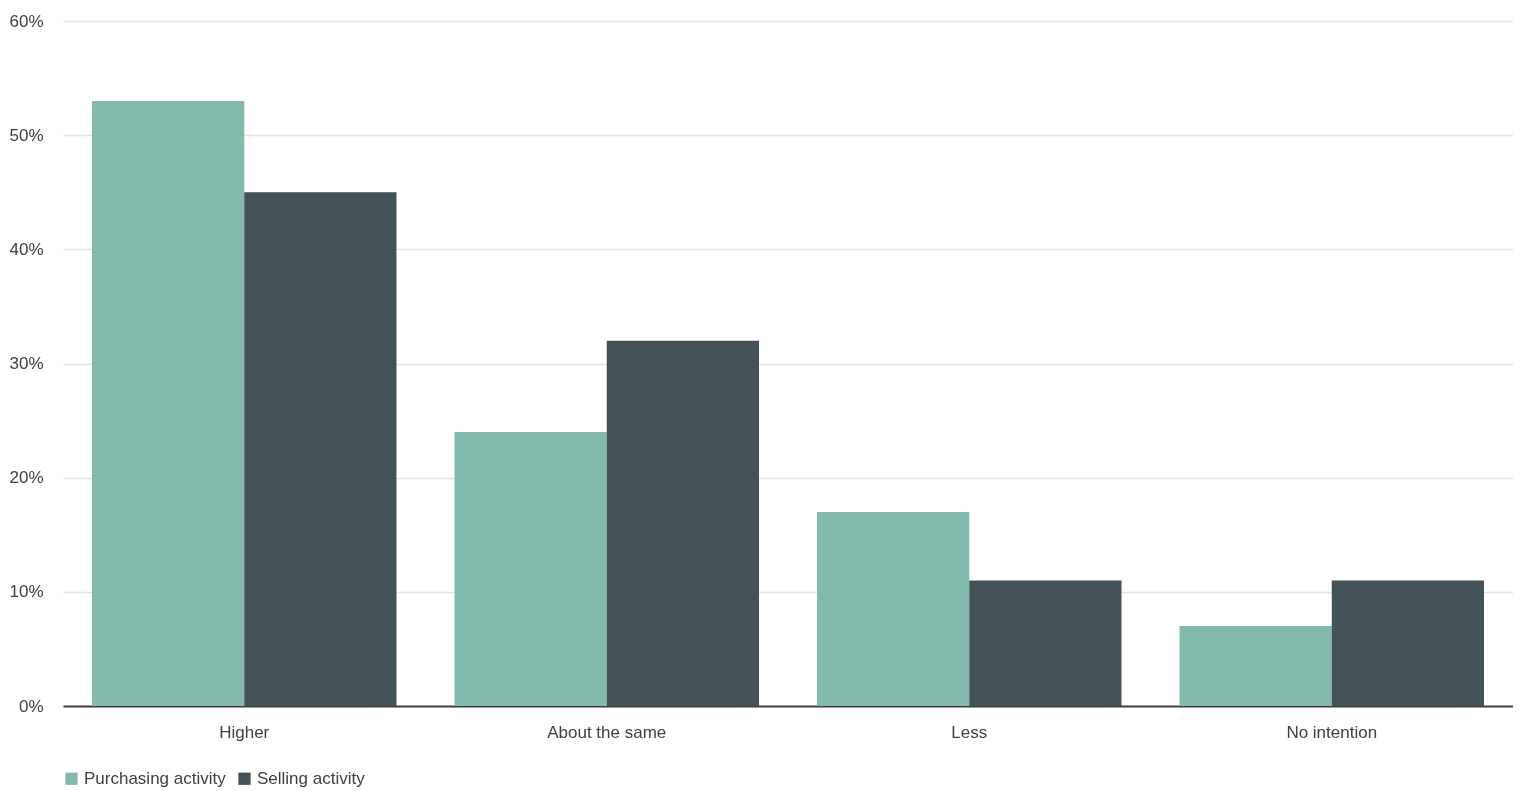  What do you see at coordinates (311, 778) in the screenshot?
I see `legend-label: Selling activity` at bounding box center [311, 778].